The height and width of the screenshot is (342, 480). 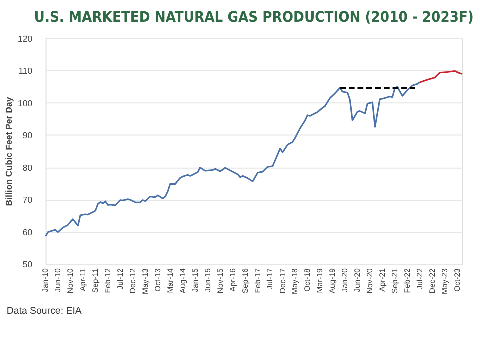 I want to click on x-tick-label: Nov-15, so click(x=220, y=281).